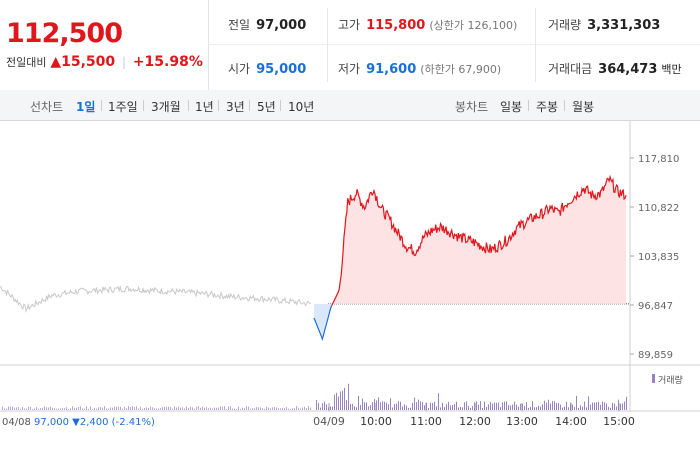 This screenshot has height=450, width=700. Describe the element at coordinates (564, 105) in the screenshot. I see `tab-divider` at that location.